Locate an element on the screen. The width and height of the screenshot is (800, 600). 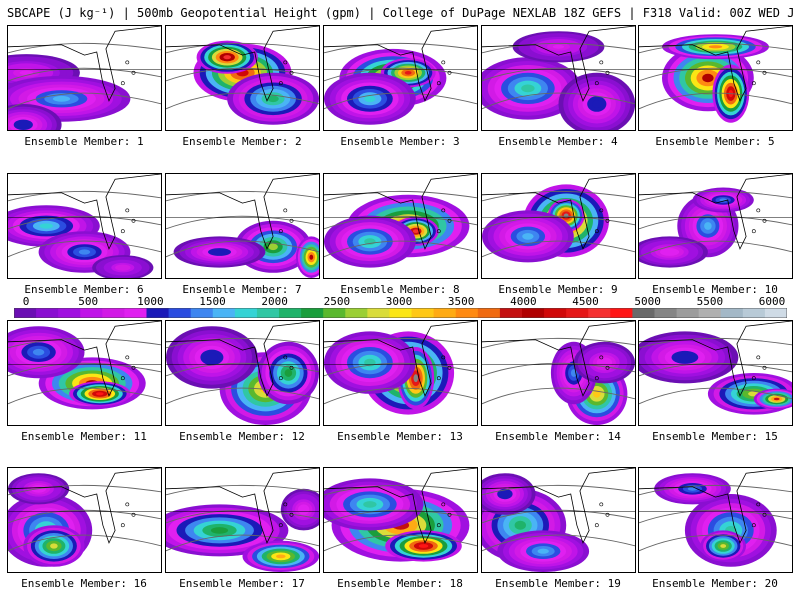
ensemble-member-label: Ensemble Member: 19 is located at coordinates (558, 583).